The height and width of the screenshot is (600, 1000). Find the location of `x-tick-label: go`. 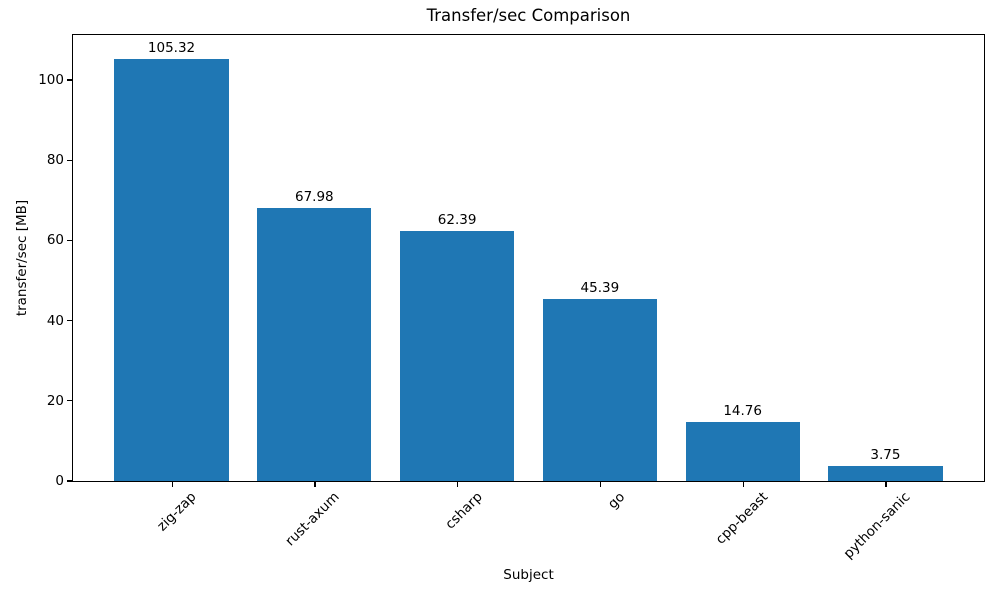

x-tick-label: go is located at coordinates (616, 501).